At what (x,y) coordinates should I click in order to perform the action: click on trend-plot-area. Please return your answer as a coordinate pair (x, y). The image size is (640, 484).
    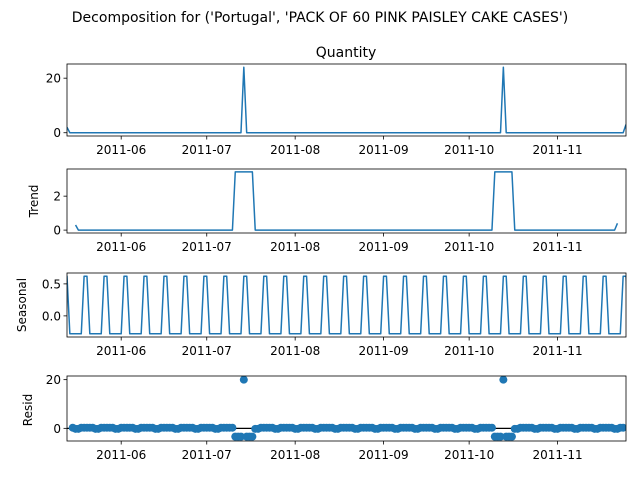
    Looking at the image, I should click on (346, 201).